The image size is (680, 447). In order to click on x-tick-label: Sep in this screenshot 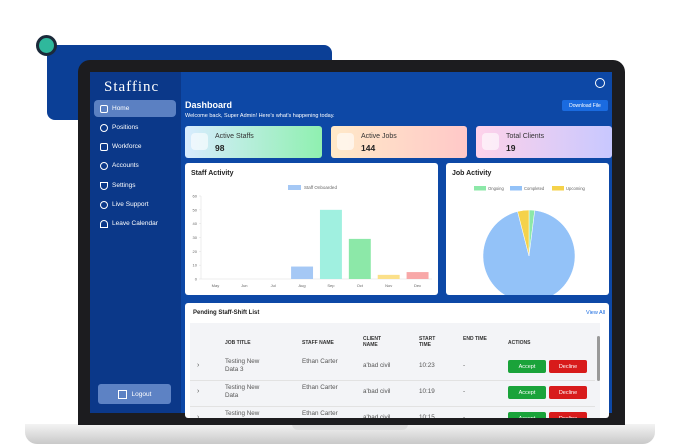, I will do `click(331, 285)`.